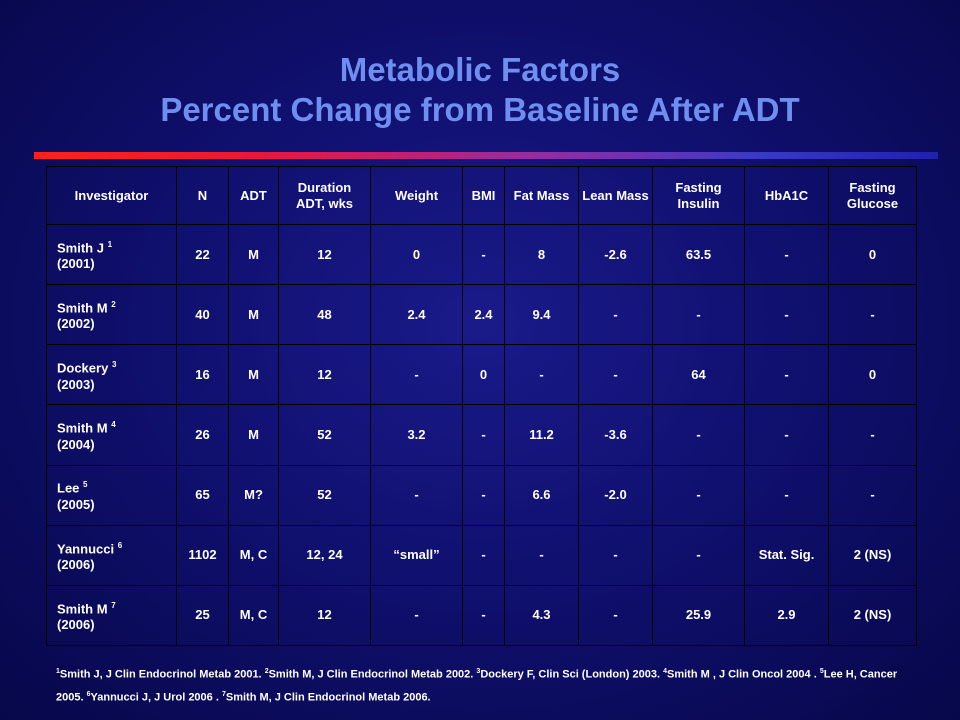  Describe the element at coordinates (111, 615) in the screenshot. I see `investigator-cell: Smith M 7 (2006)` at that location.